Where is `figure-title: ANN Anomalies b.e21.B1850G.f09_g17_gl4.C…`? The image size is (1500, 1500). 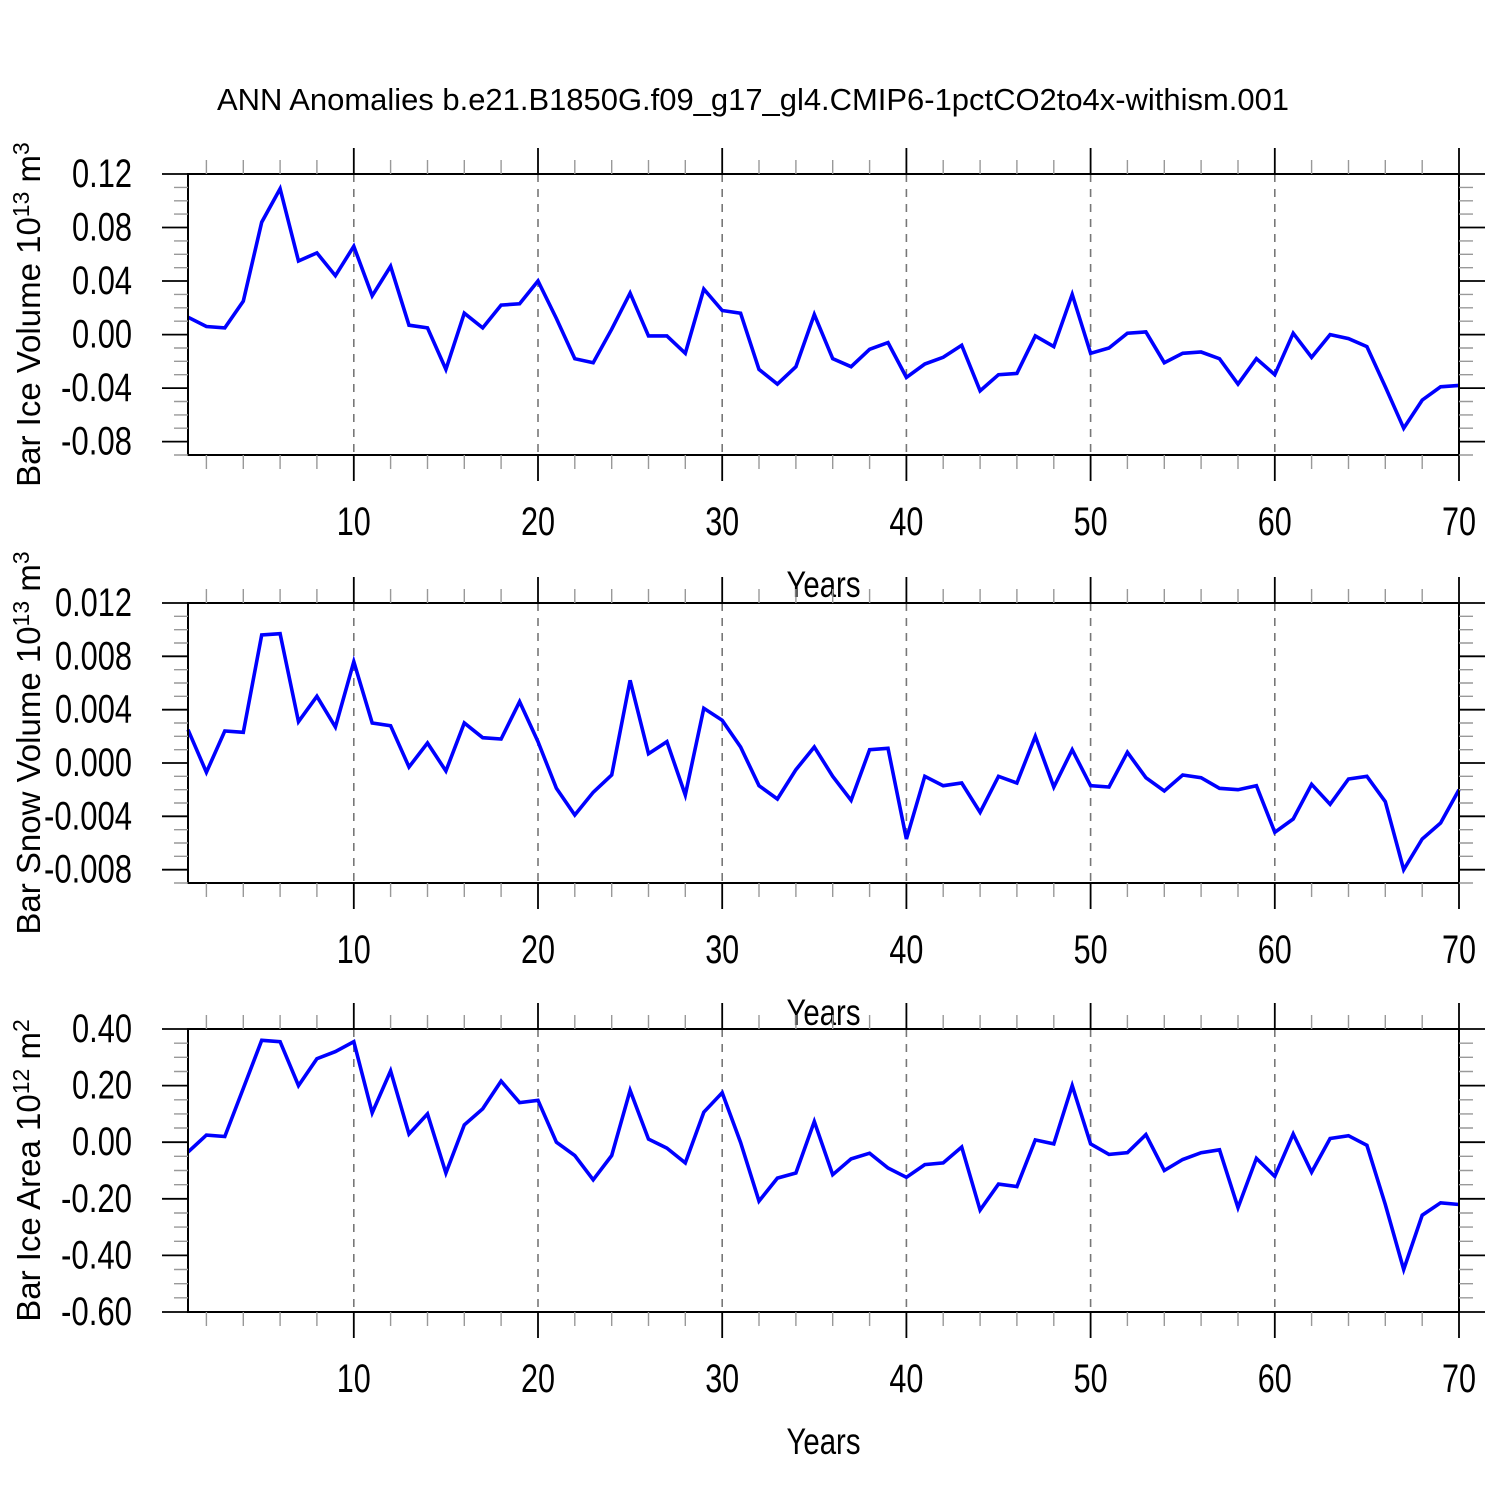 figure-title: ANN Anomalies b.e21.B1850G.f09_g17_gl4.C… is located at coordinates (753, 99).